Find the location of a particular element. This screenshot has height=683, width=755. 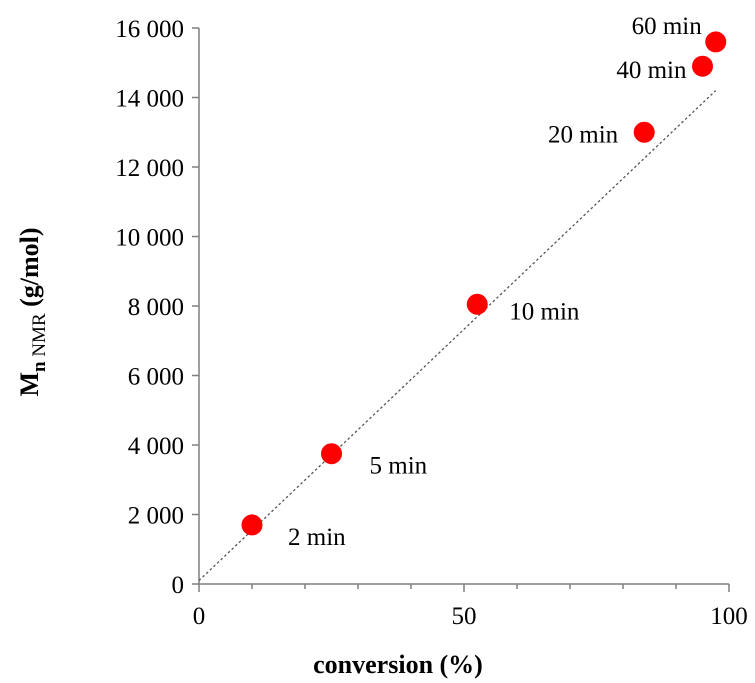

y-axis-title-main: M is located at coordinates (29, 384).